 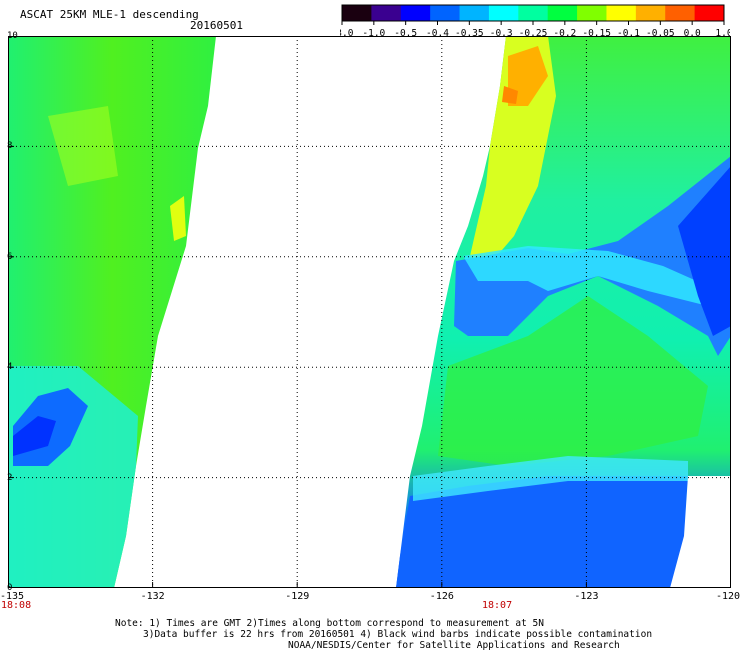 What do you see at coordinates (596, 33) in the screenshot?
I see `colorbar-label: -0.15` at bounding box center [596, 33].